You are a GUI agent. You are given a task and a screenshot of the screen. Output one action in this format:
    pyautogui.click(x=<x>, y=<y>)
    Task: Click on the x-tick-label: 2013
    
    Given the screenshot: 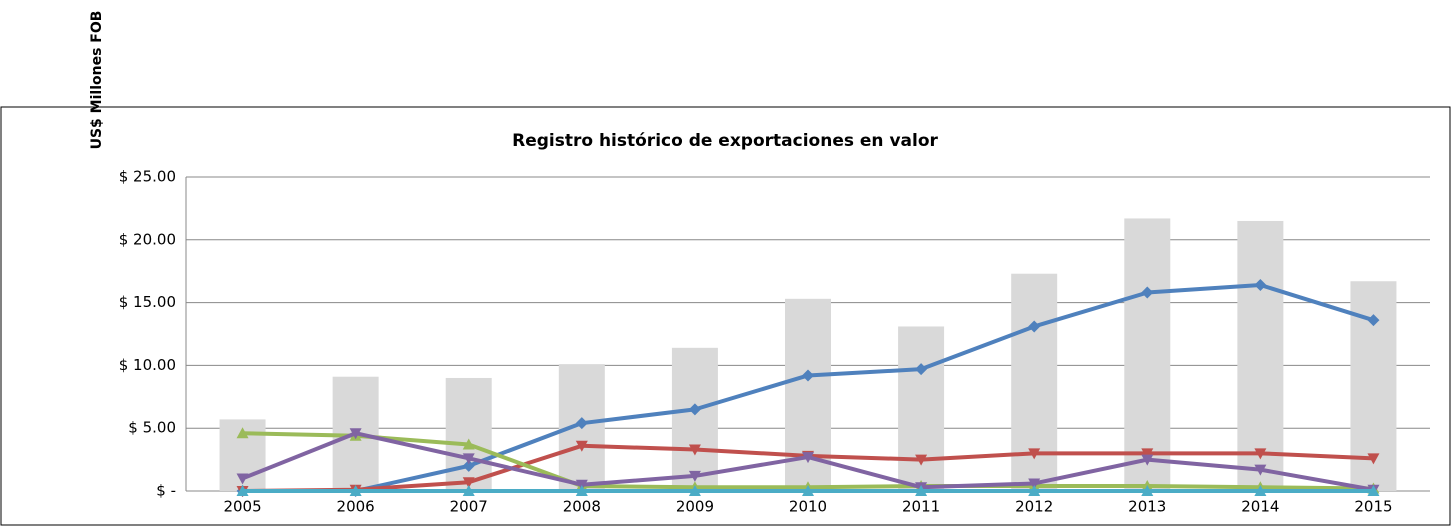 What is the action you would take?
    pyautogui.click(x=1147, y=507)
    